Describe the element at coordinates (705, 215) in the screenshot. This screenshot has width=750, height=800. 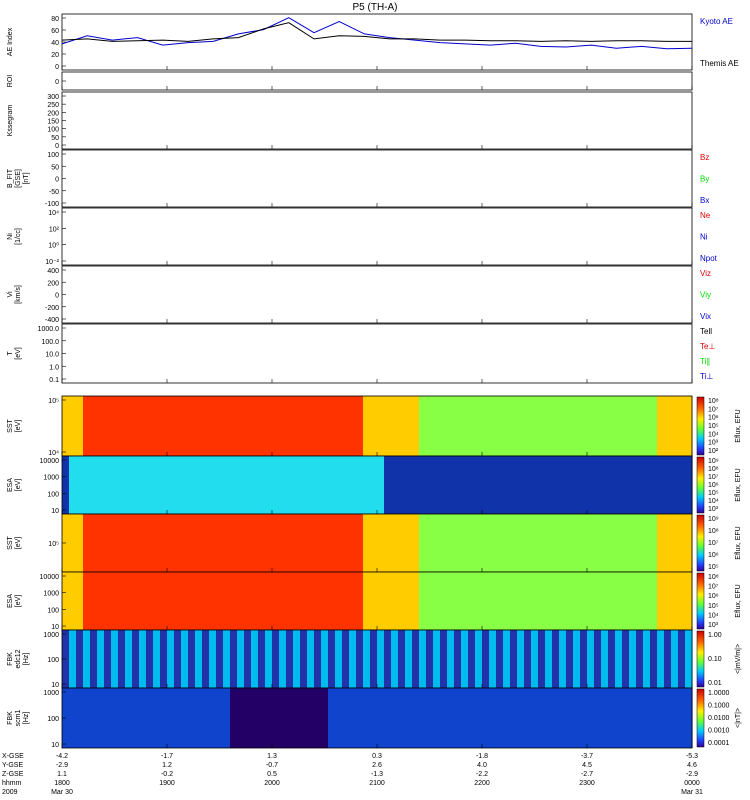
I see `legend-entry: Ne` at that location.